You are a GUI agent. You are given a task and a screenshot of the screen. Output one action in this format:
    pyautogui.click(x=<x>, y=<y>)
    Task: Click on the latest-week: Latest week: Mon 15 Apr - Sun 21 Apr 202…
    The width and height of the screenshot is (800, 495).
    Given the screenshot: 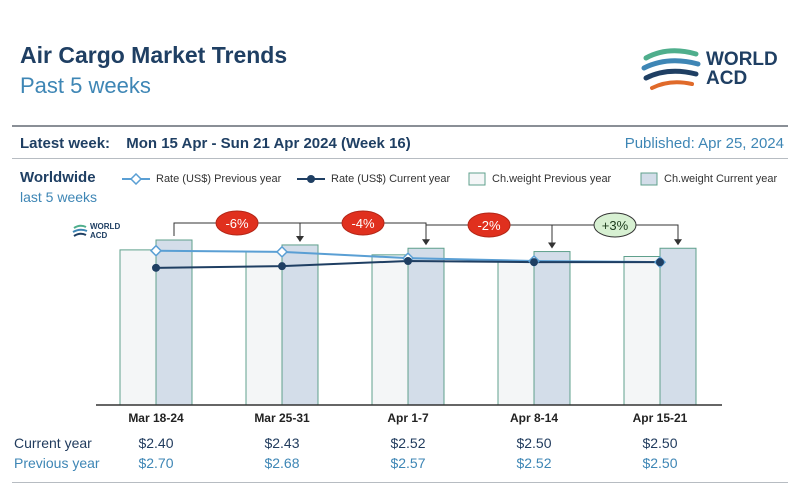 What is the action you would take?
    pyautogui.click(x=215, y=143)
    